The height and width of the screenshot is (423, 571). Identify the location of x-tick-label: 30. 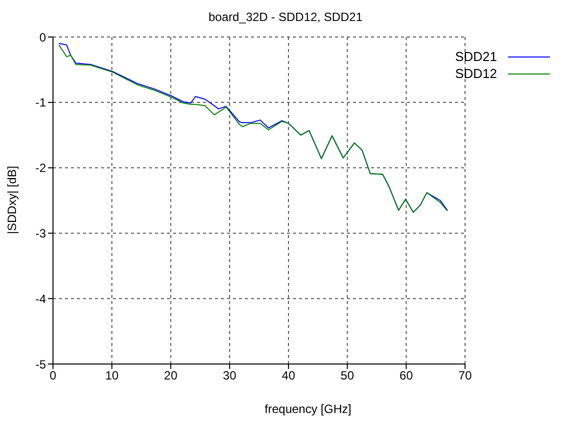
(229, 375).